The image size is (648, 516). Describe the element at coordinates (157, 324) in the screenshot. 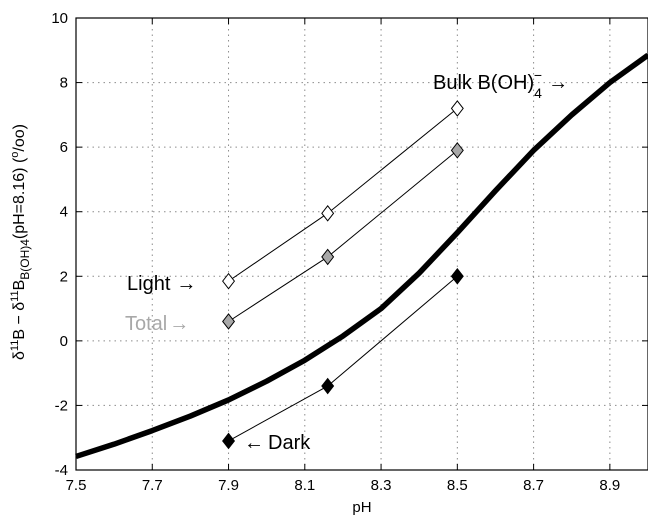

I see `annotation-total: Total →` at that location.